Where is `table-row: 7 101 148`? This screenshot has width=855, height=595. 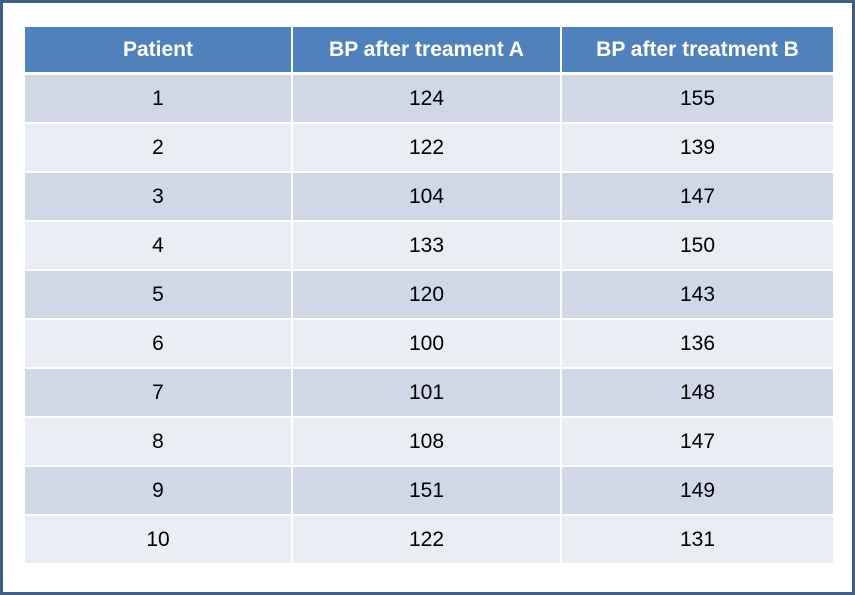
table-row: 7 101 148 is located at coordinates (429, 393).